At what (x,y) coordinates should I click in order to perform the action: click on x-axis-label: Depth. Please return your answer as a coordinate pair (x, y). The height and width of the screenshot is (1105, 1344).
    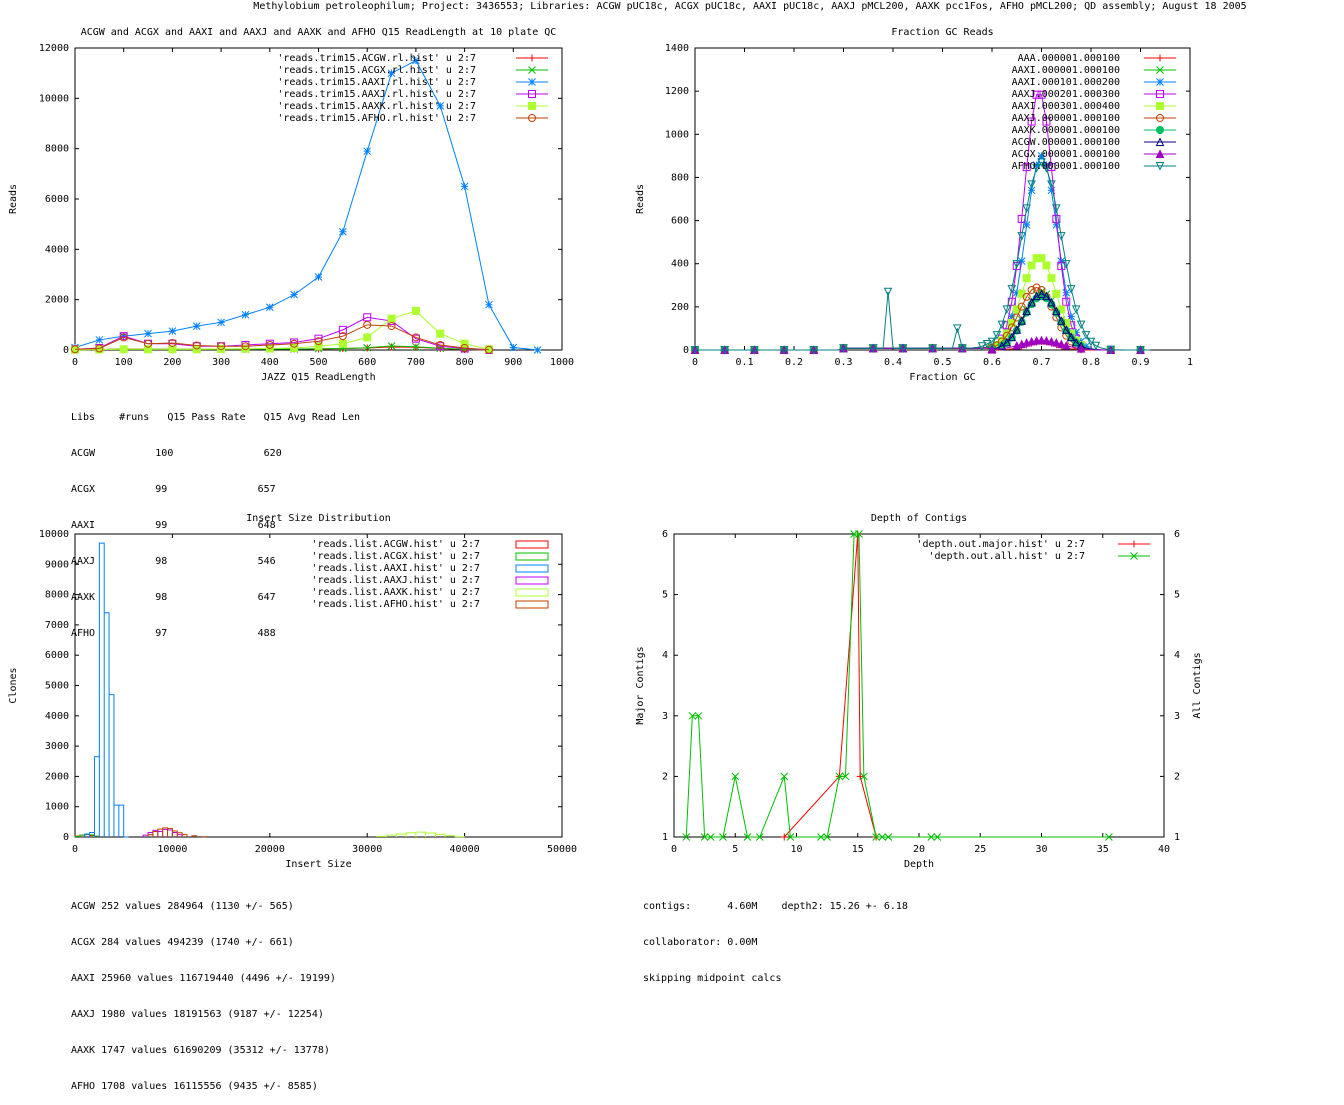
    Looking at the image, I should click on (919, 864).